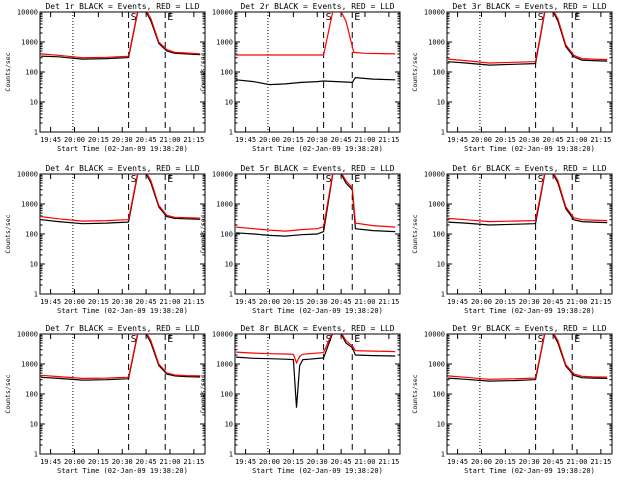 The image size is (640, 480). Describe the element at coordinates (317, 6) in the screenshot. I see `panel-title: Det 2r BLACK = Events, RED = LLD` at that location.